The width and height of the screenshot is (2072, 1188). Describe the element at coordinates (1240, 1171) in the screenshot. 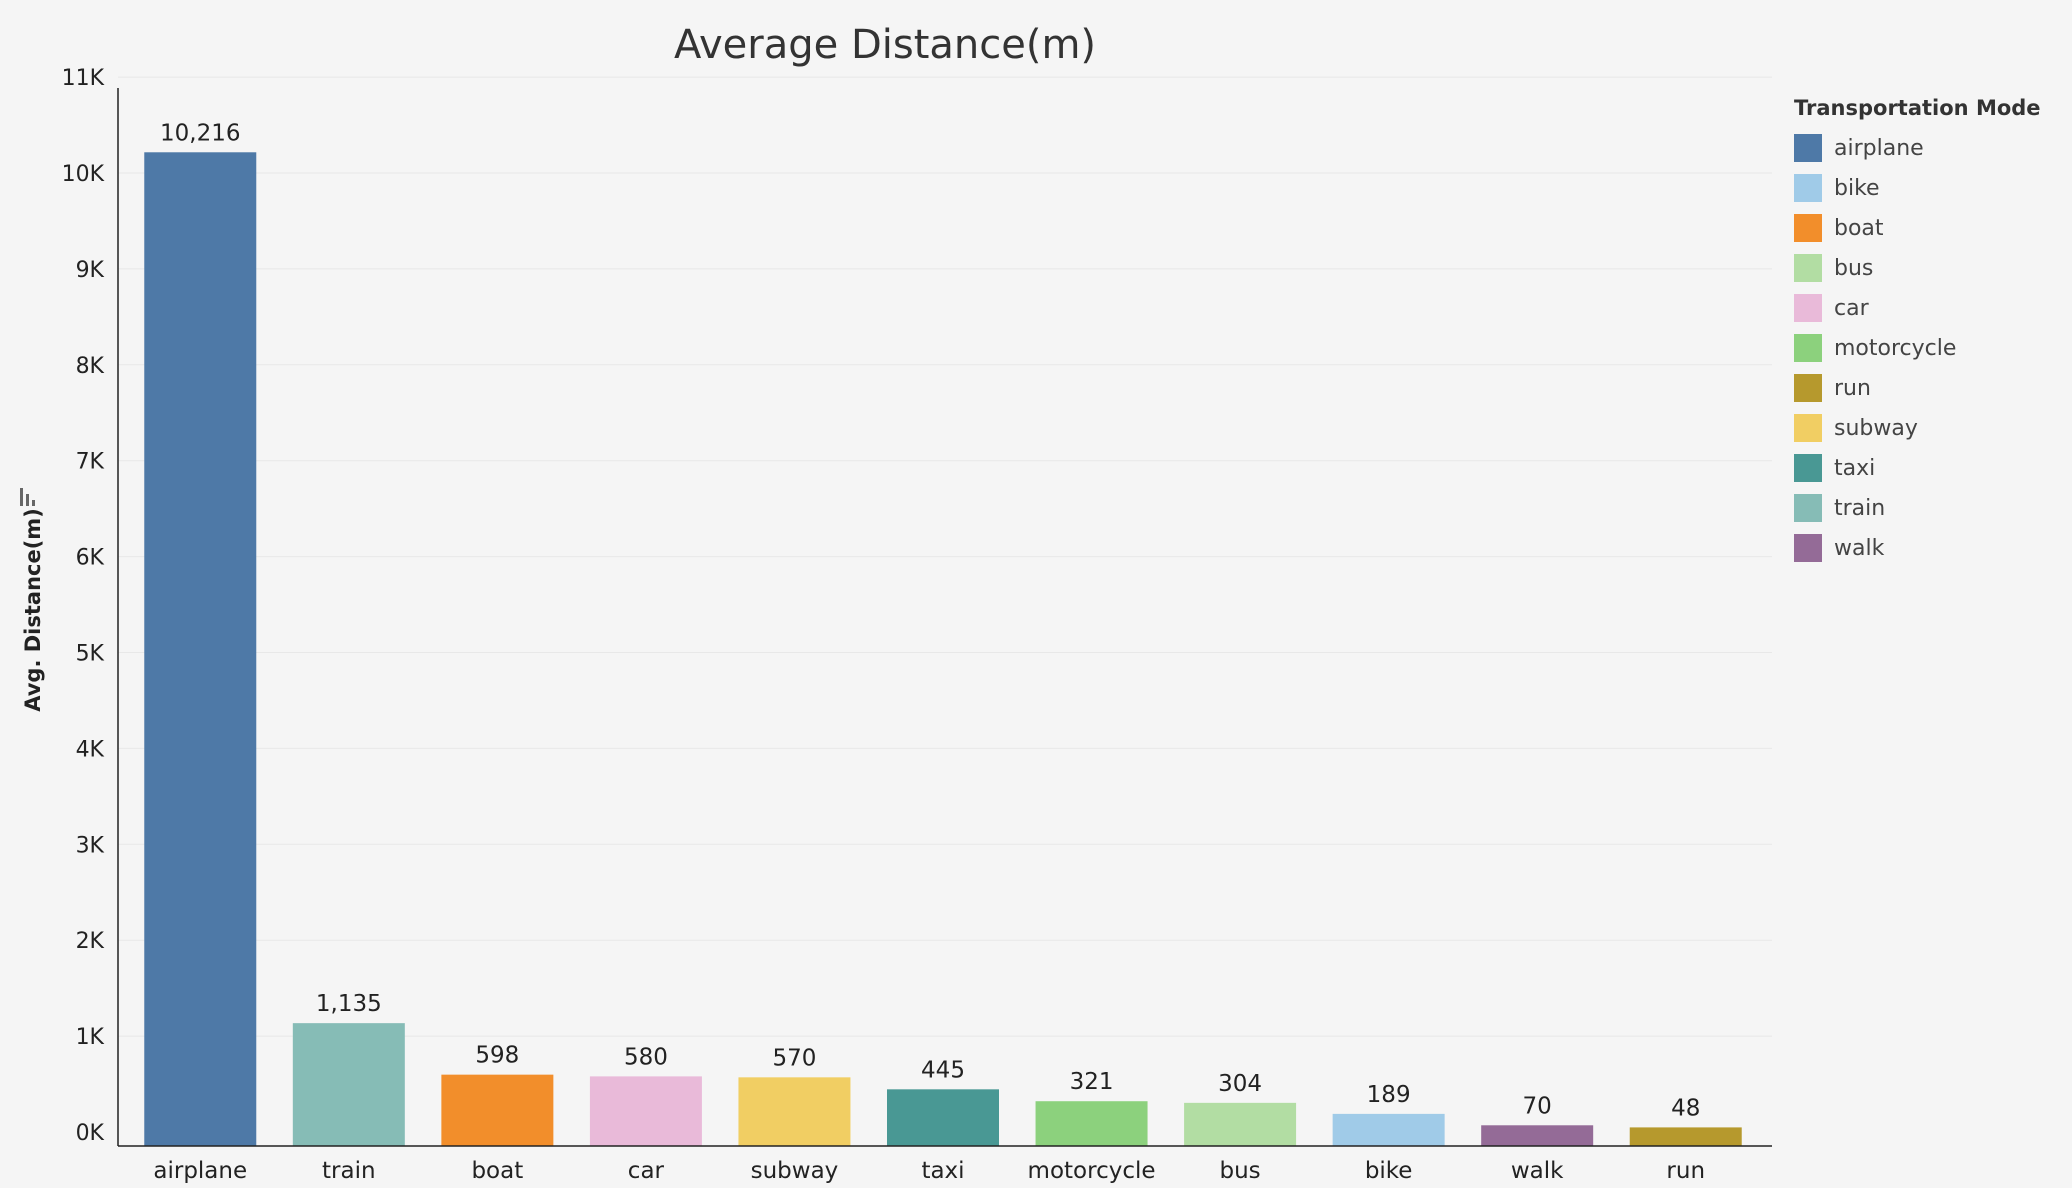

I see `x-tick-bus: bus` at that location.